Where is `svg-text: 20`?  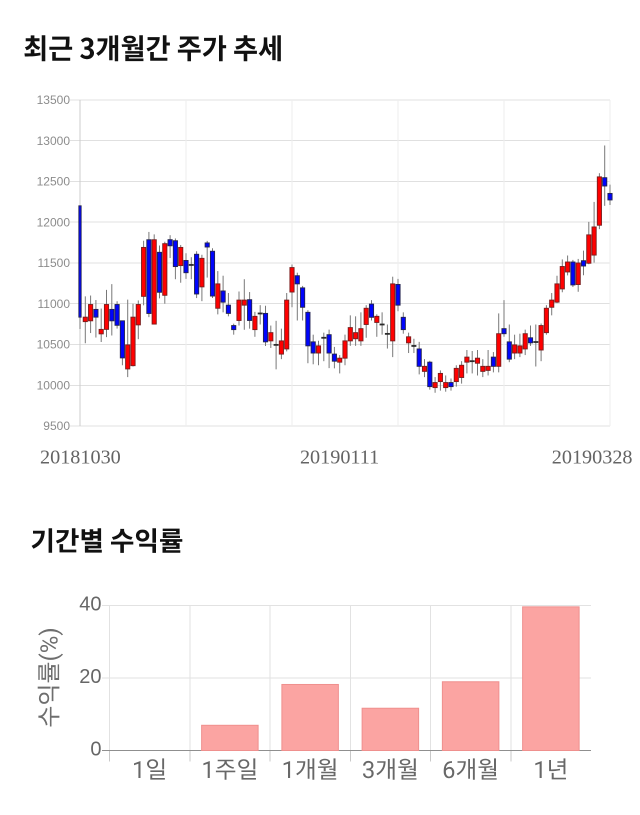
svg-text: 20 is located at coordinates (90, 677).